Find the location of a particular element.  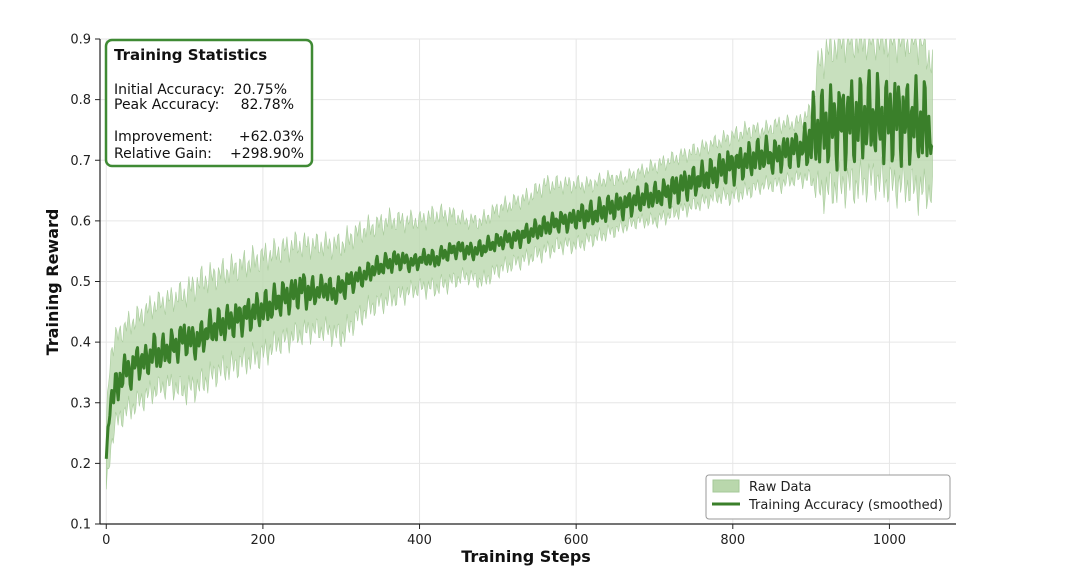

x-tick-label: 800 is located at coordinates (732, 540).